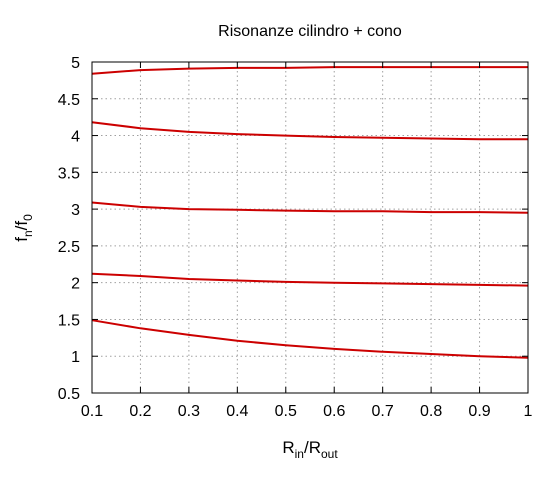 The width and height of the screenshot is (558, 478). Describe the element at coordinates (23, 228) in the screenshot. I see `y-axis-label: fn/f0` at that location.